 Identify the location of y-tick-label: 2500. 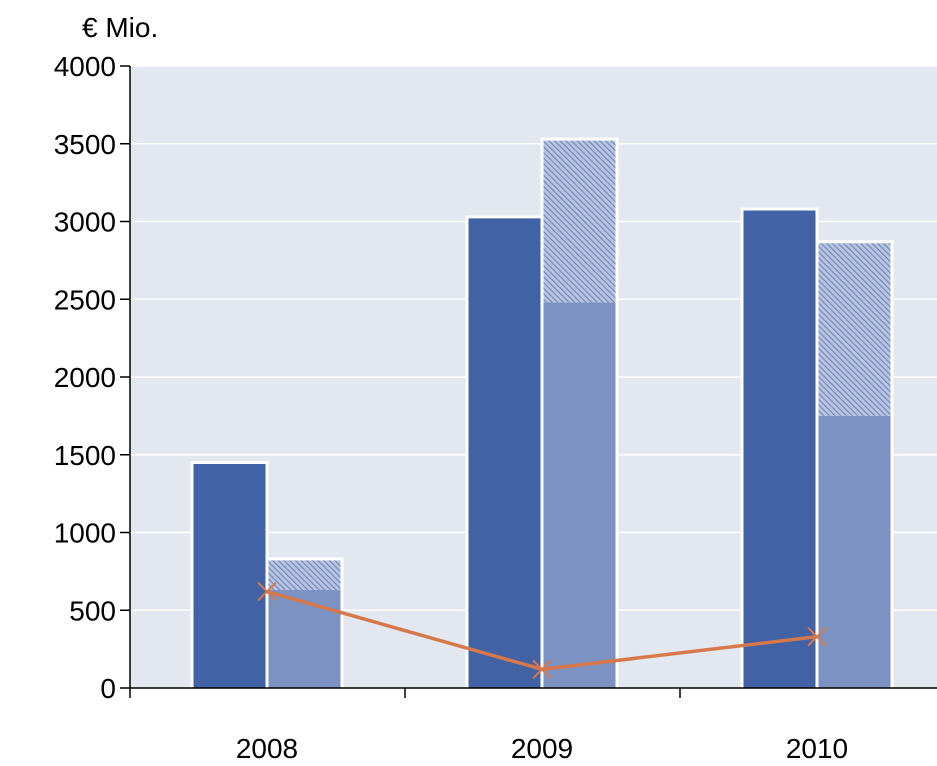
(85, 299).